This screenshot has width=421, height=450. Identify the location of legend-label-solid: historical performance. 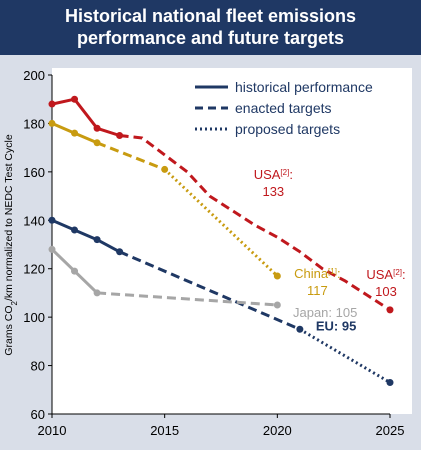
(304, 87).